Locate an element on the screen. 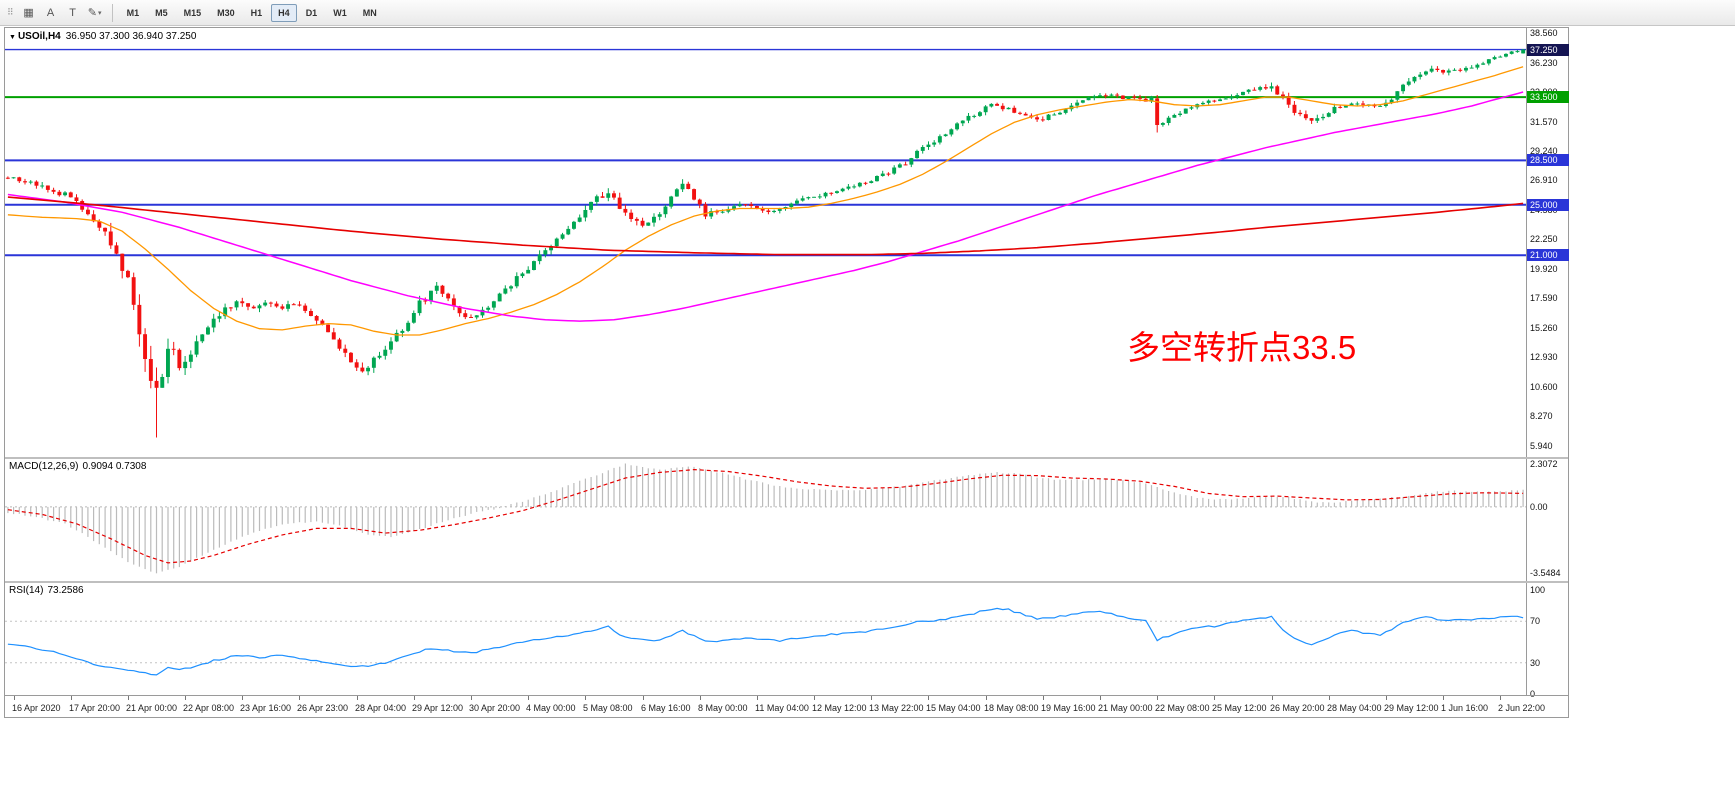  price-badge: 37.250 is located at coordinates (1548, 50).